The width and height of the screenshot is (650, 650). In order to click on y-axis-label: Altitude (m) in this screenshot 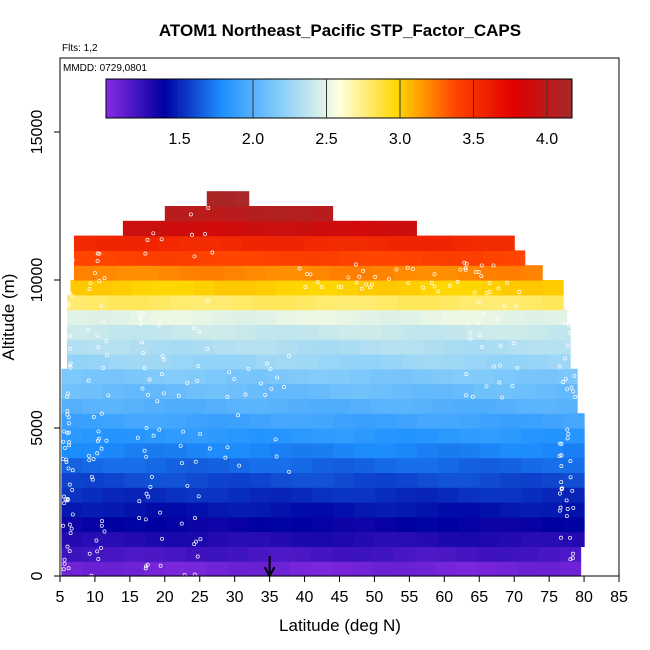, I will do `click(9, 317)`.